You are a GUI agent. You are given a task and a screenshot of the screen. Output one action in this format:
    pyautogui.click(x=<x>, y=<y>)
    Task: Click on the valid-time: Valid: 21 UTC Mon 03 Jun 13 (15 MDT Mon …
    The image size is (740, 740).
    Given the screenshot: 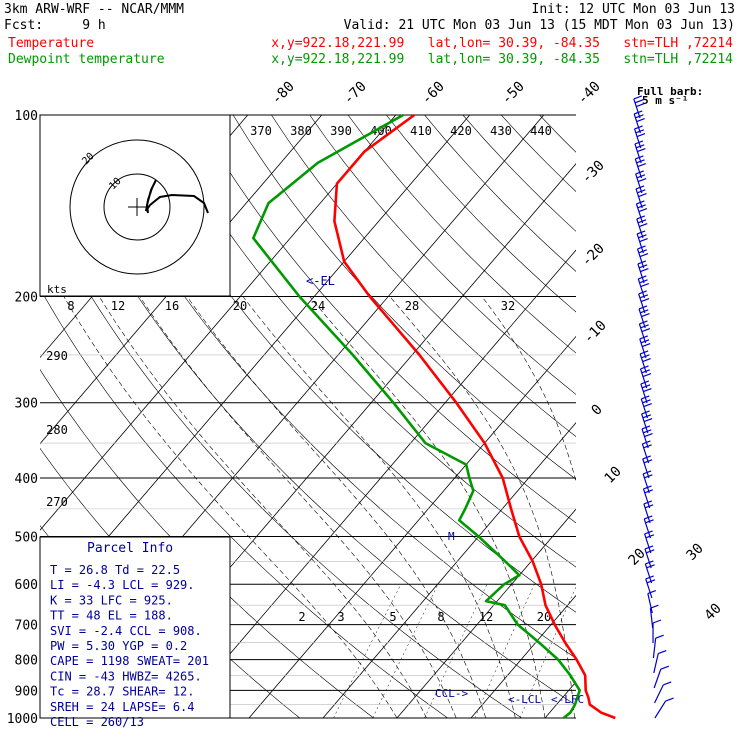 What is the action you would take?
    pyautogui.click(x=539, y=25)
    